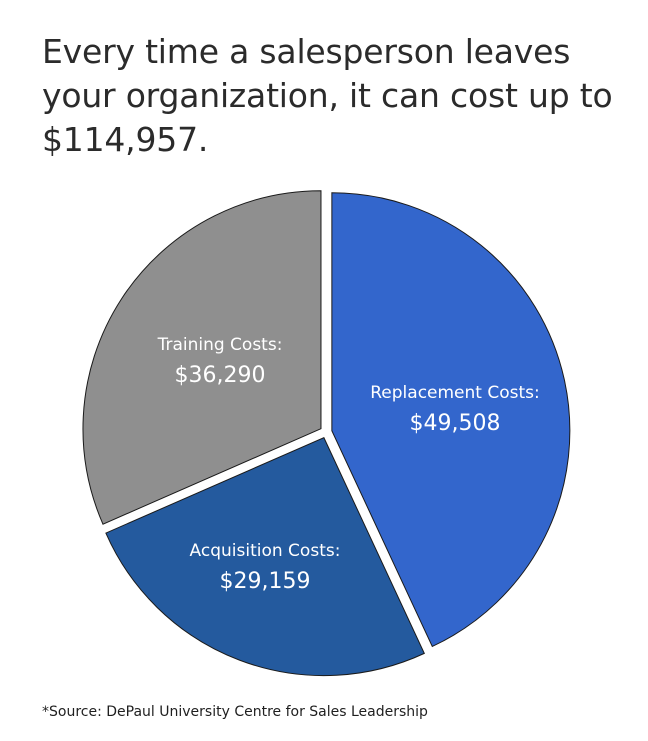  Describe the element at coordinates (455, 393) in the screenshot. I see `replacement-costs-label: Replacement Costs:` at that location.